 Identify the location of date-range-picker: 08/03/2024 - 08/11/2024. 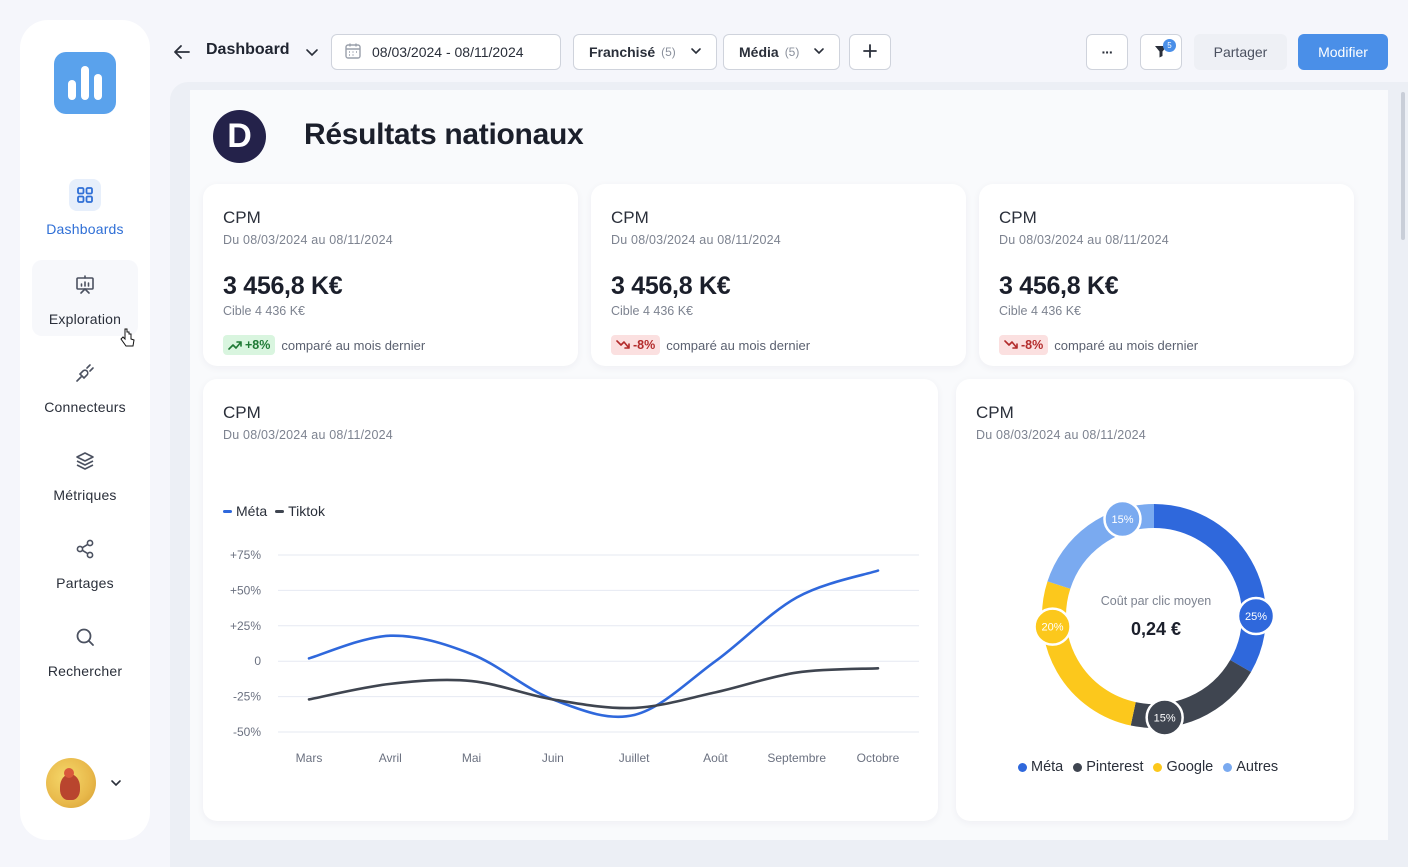
(446, 52).